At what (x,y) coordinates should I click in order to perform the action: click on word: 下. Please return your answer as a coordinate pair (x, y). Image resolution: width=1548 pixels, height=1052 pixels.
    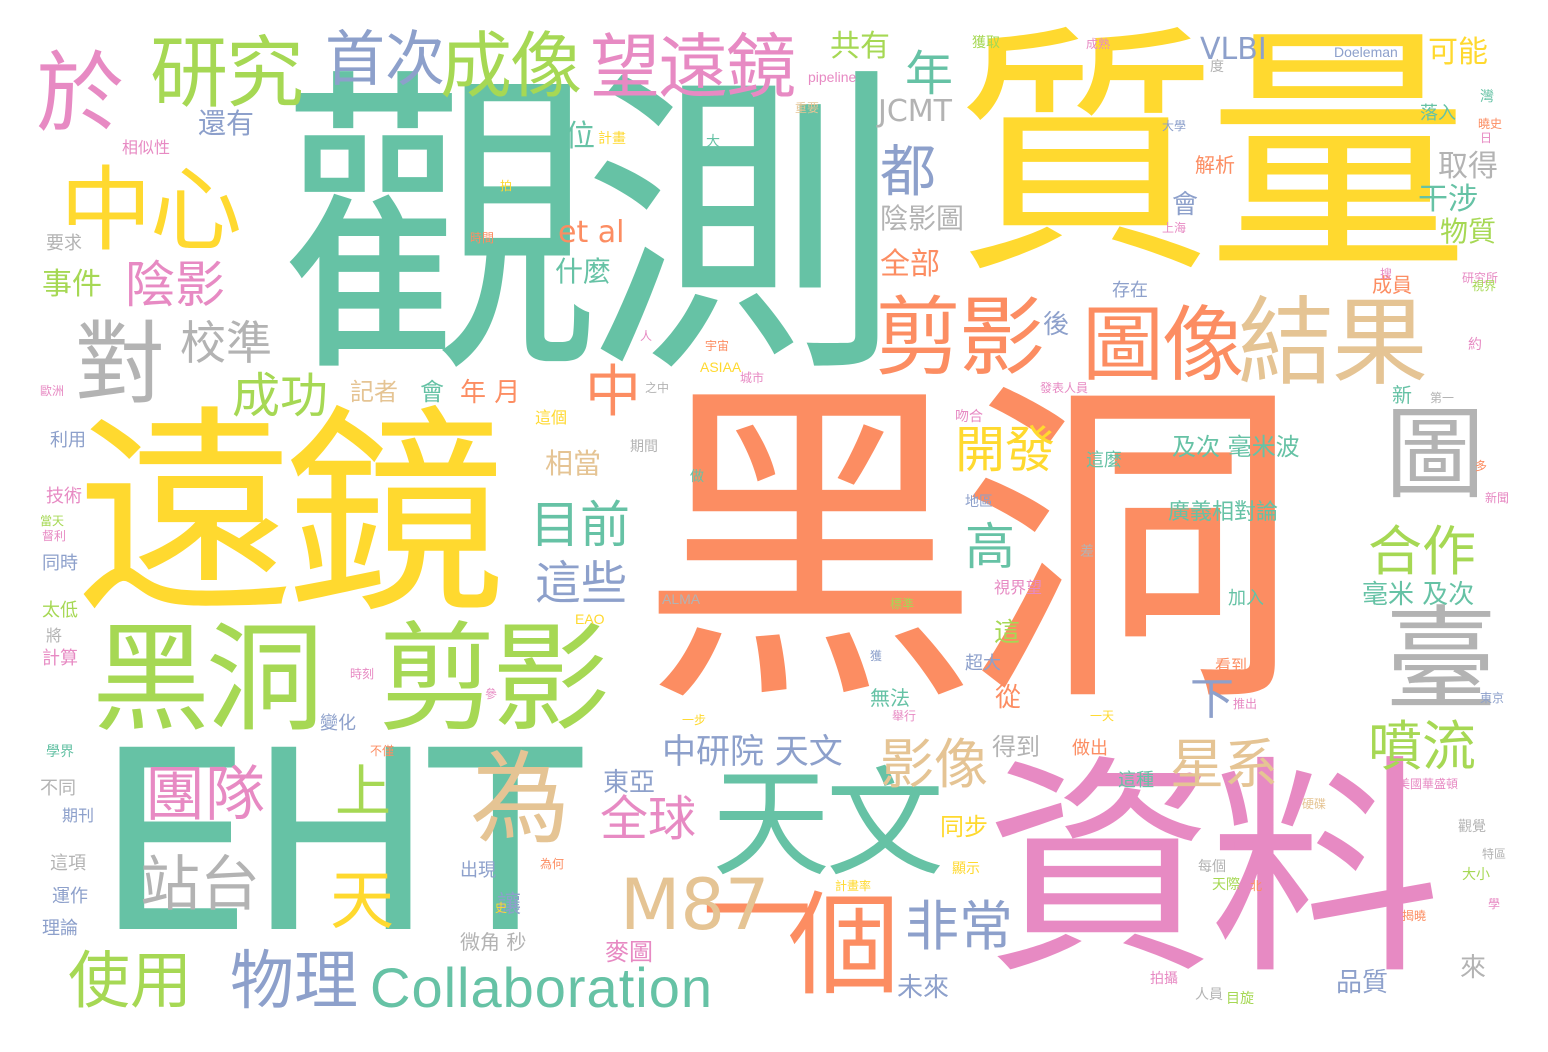
    Looking at the image, I should click on (1212, 699).